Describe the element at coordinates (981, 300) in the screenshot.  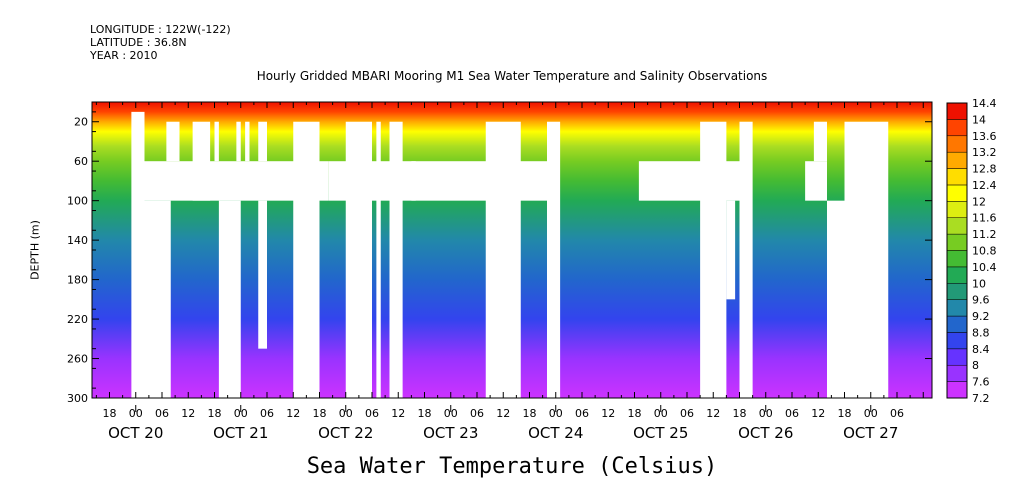
I see `colorbar-label: 9.6` at that location.